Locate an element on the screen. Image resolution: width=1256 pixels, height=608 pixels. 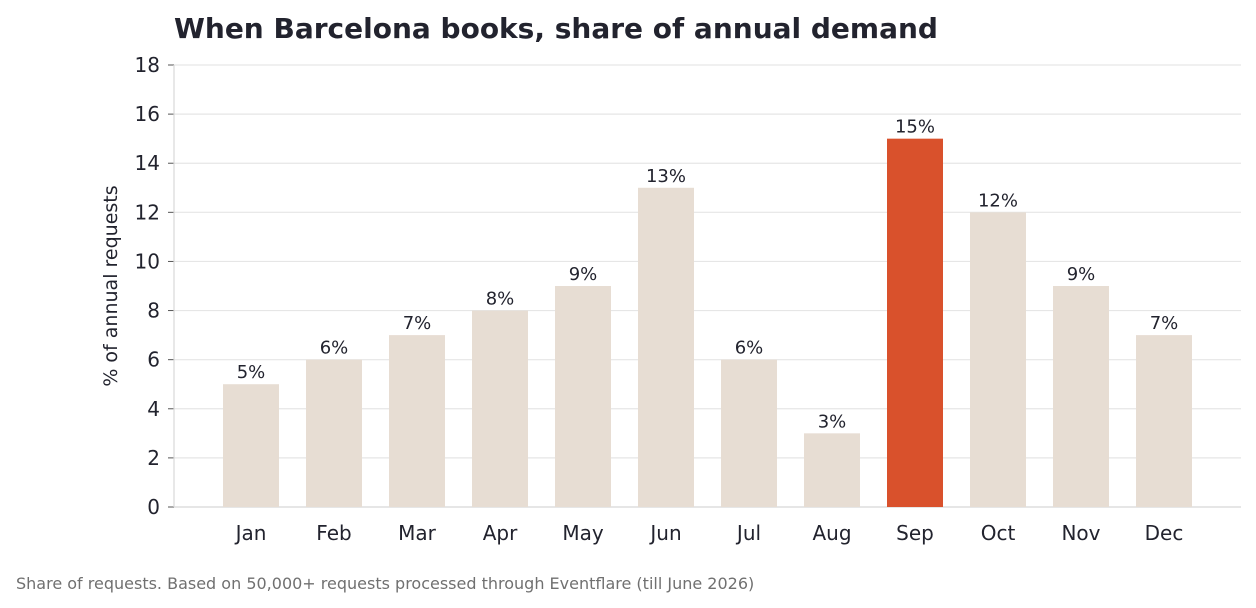
x-tick-label: Nov is located at coordinates (1080, 533).